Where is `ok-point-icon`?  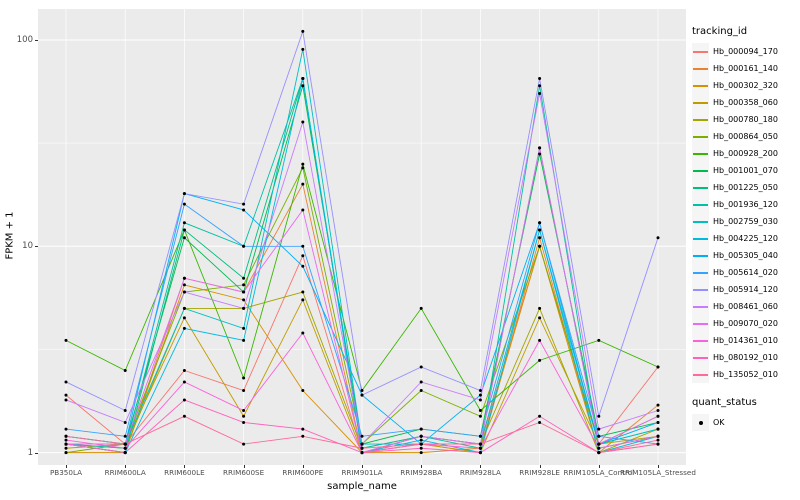 ok-point-icon is located at coordinates (700, 422).